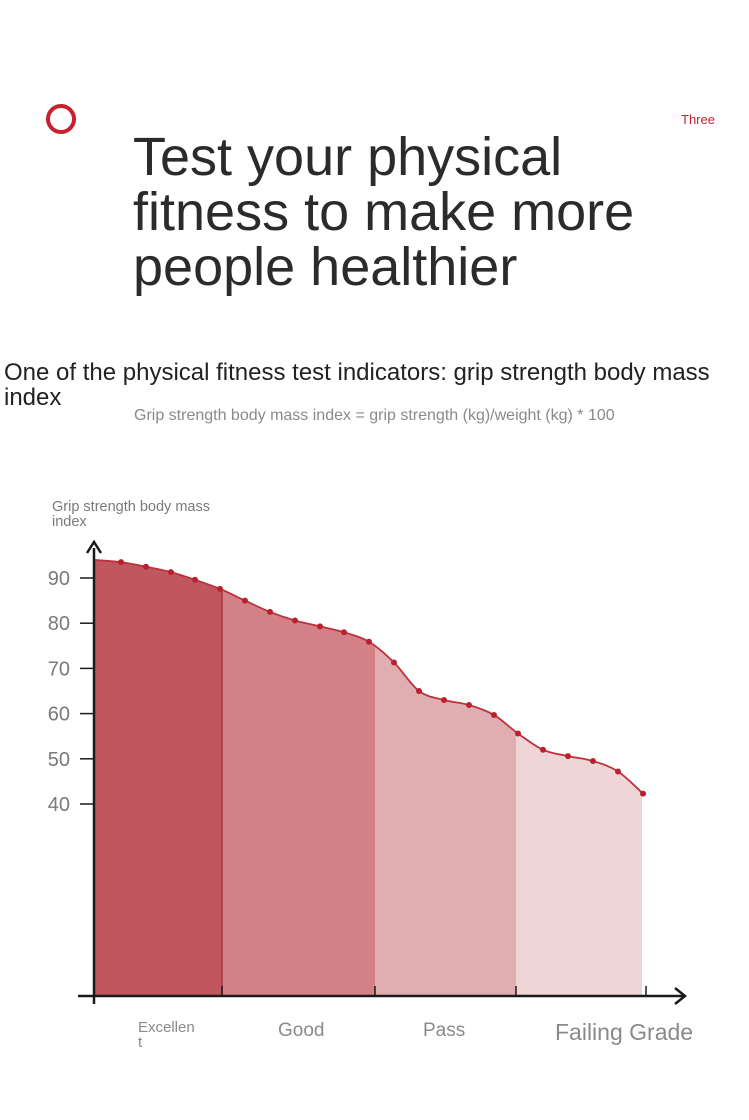 This screenshot has width=749, height=1120. Describe the element at coordinates (698, 119) in the screenshot. I see `page-number: Three` at that location.